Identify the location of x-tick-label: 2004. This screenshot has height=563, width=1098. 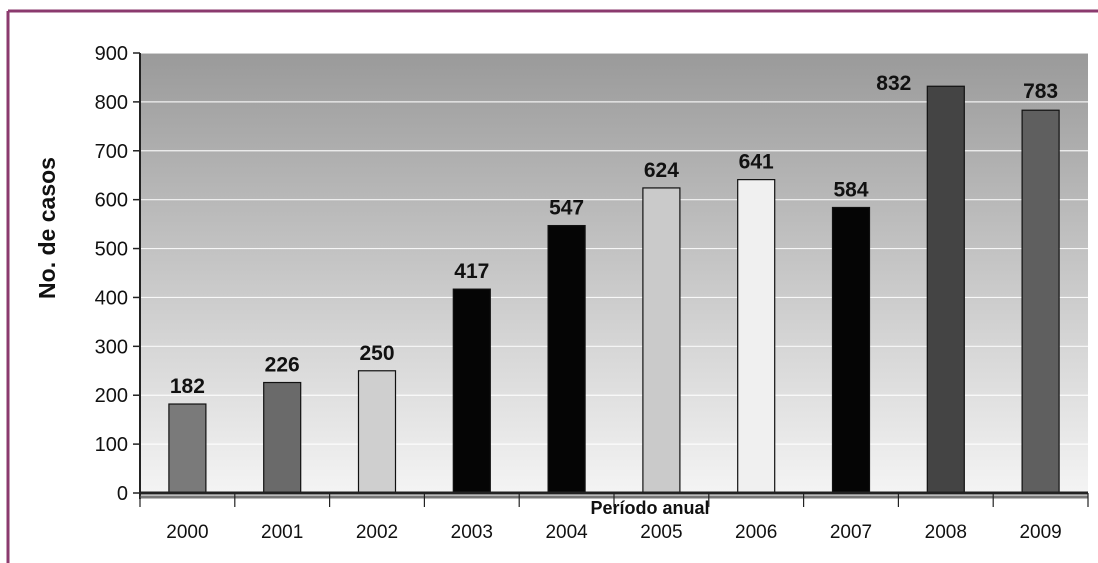
(566, 532).